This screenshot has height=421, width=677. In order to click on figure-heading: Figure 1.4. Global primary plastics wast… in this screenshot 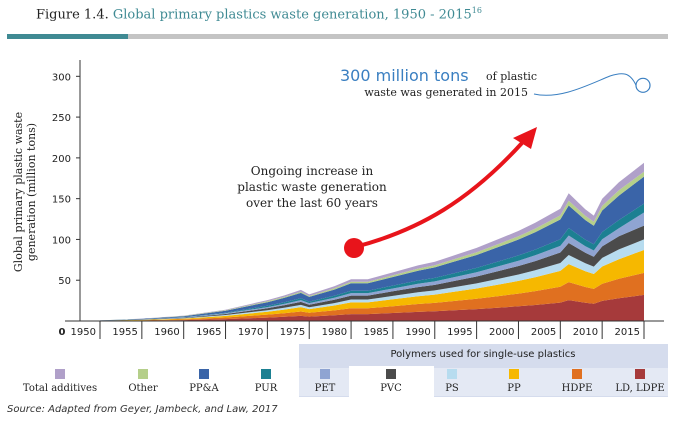, I will do `click(259, 14)`.